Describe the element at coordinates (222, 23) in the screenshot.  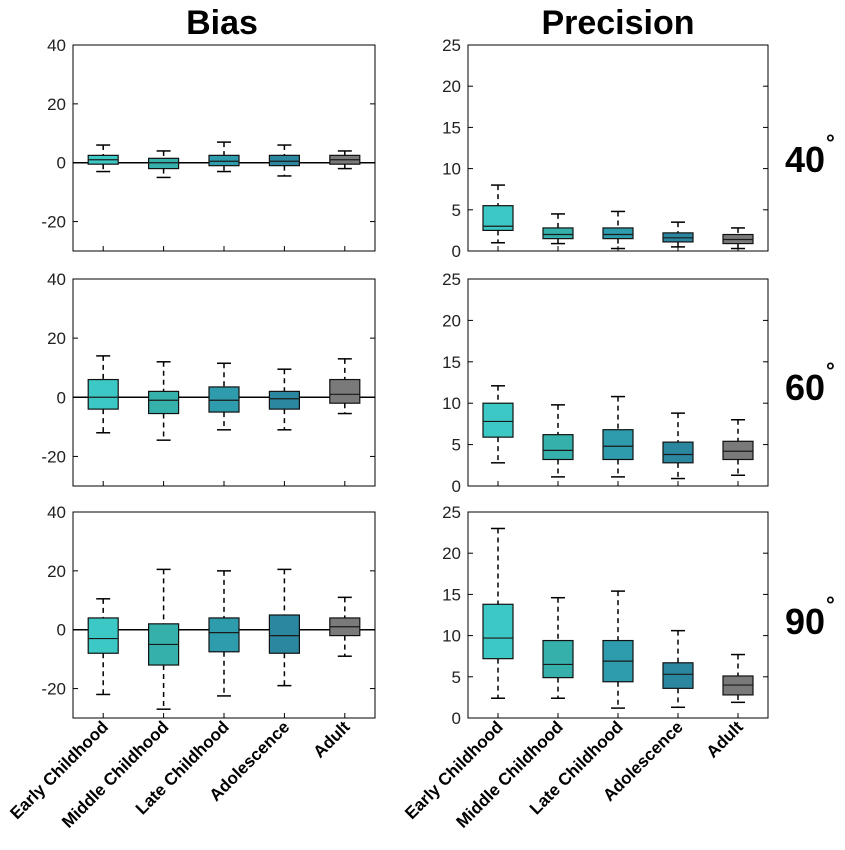
I see `column-title-bias: Bias` at that location.